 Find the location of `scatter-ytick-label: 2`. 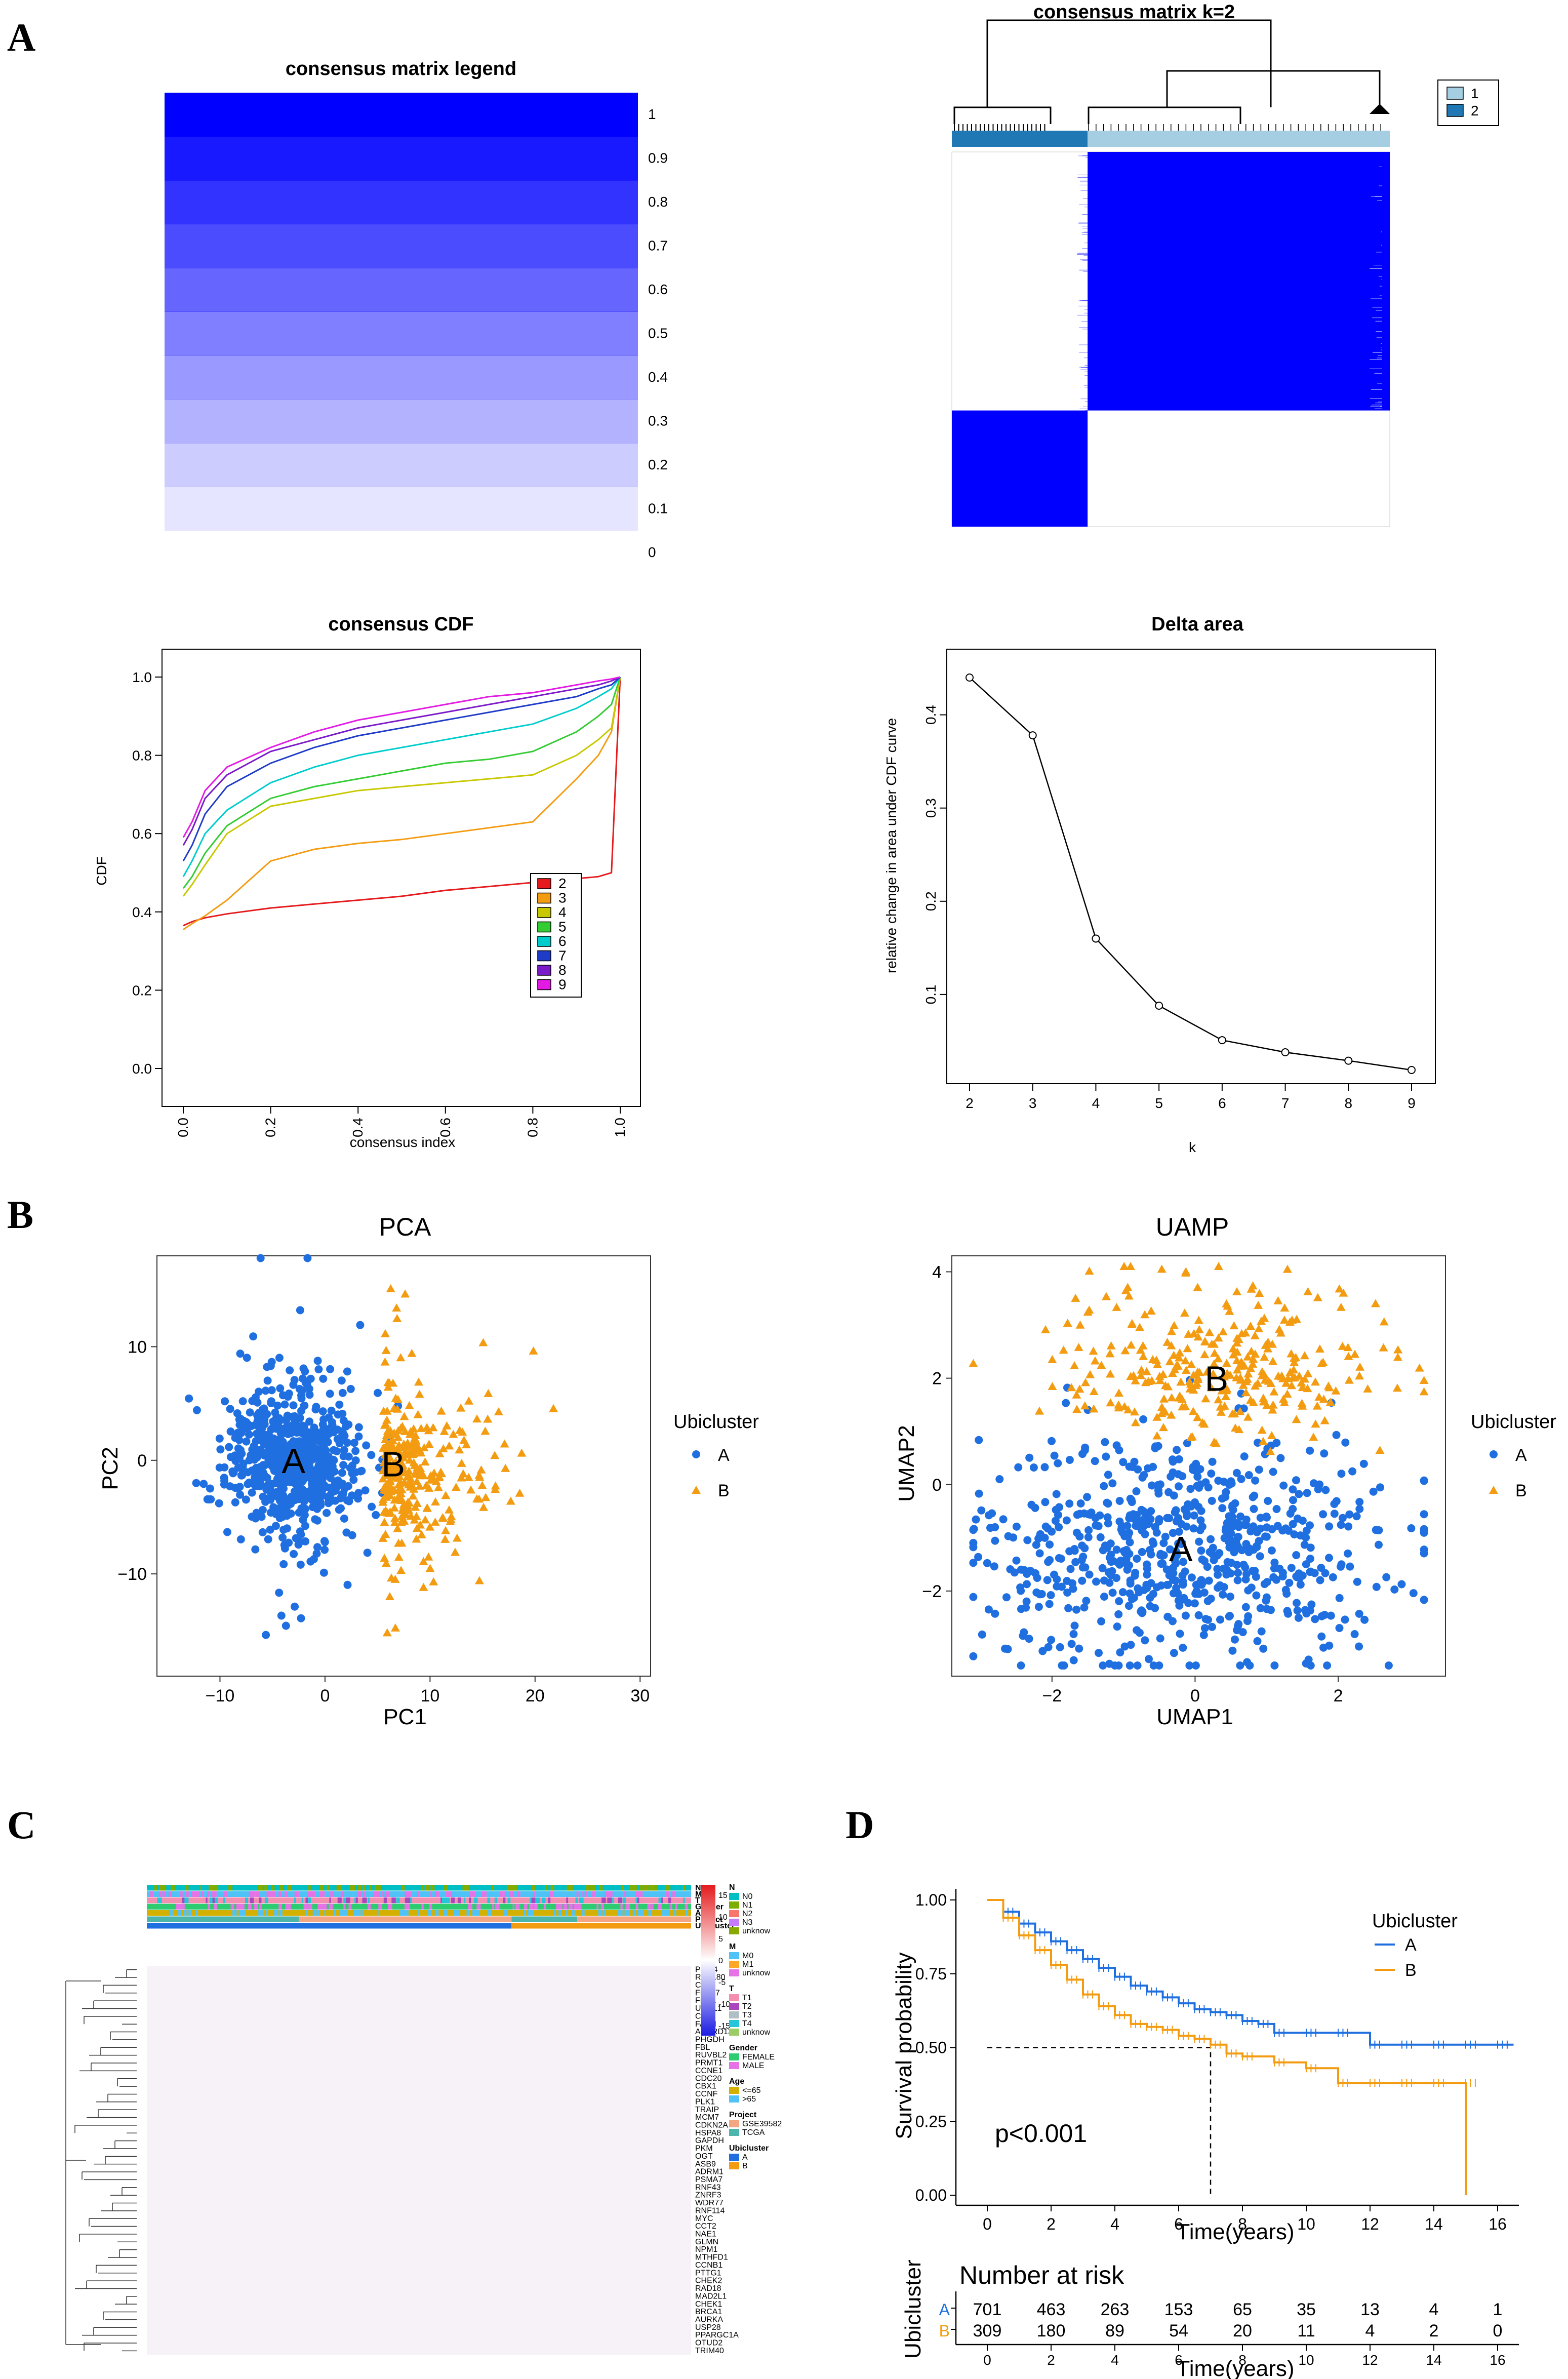

scatter-ytick-label: 2 is located at coordinates (937, 1379).